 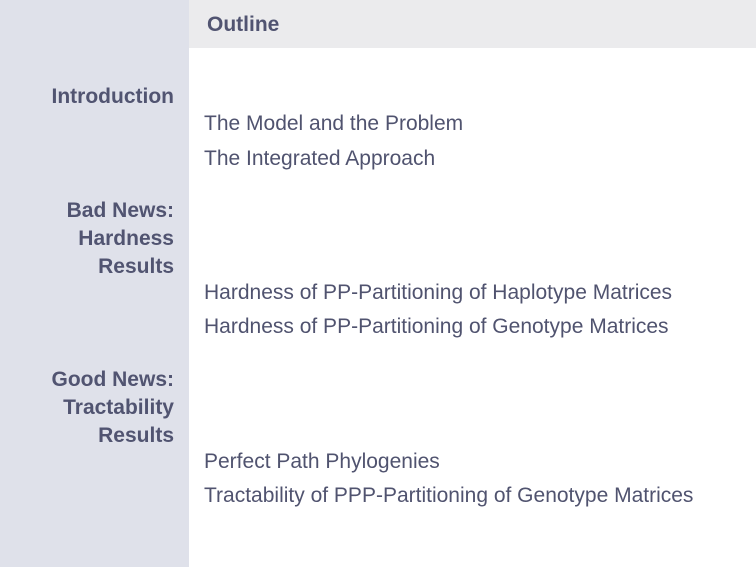 I want to click on section-heading-good-news: Good News: Tractability Results, so click(x=112, y=408).